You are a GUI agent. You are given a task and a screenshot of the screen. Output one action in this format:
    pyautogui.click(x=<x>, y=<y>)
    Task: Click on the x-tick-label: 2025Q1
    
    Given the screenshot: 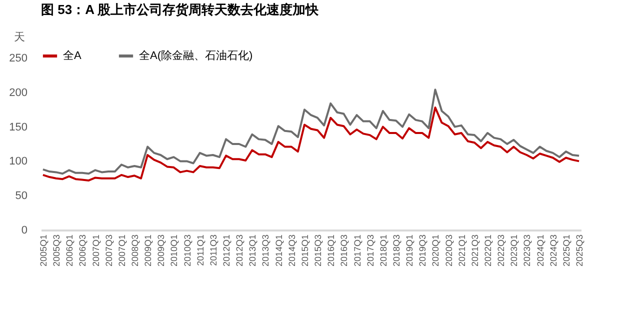 What is the action you would take?
    pyautogui.click(x=566, y=250)
    